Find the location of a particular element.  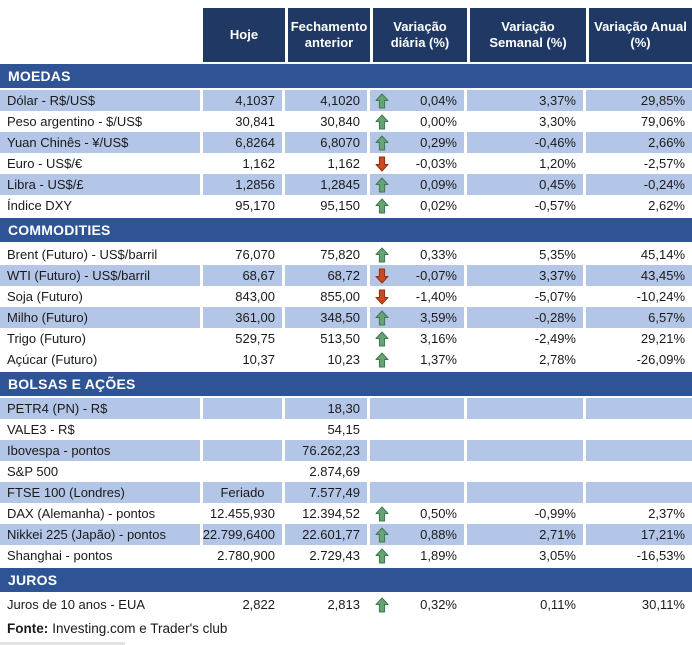

hoje-cell: 4,1037 is located at coordinates (244, 100).